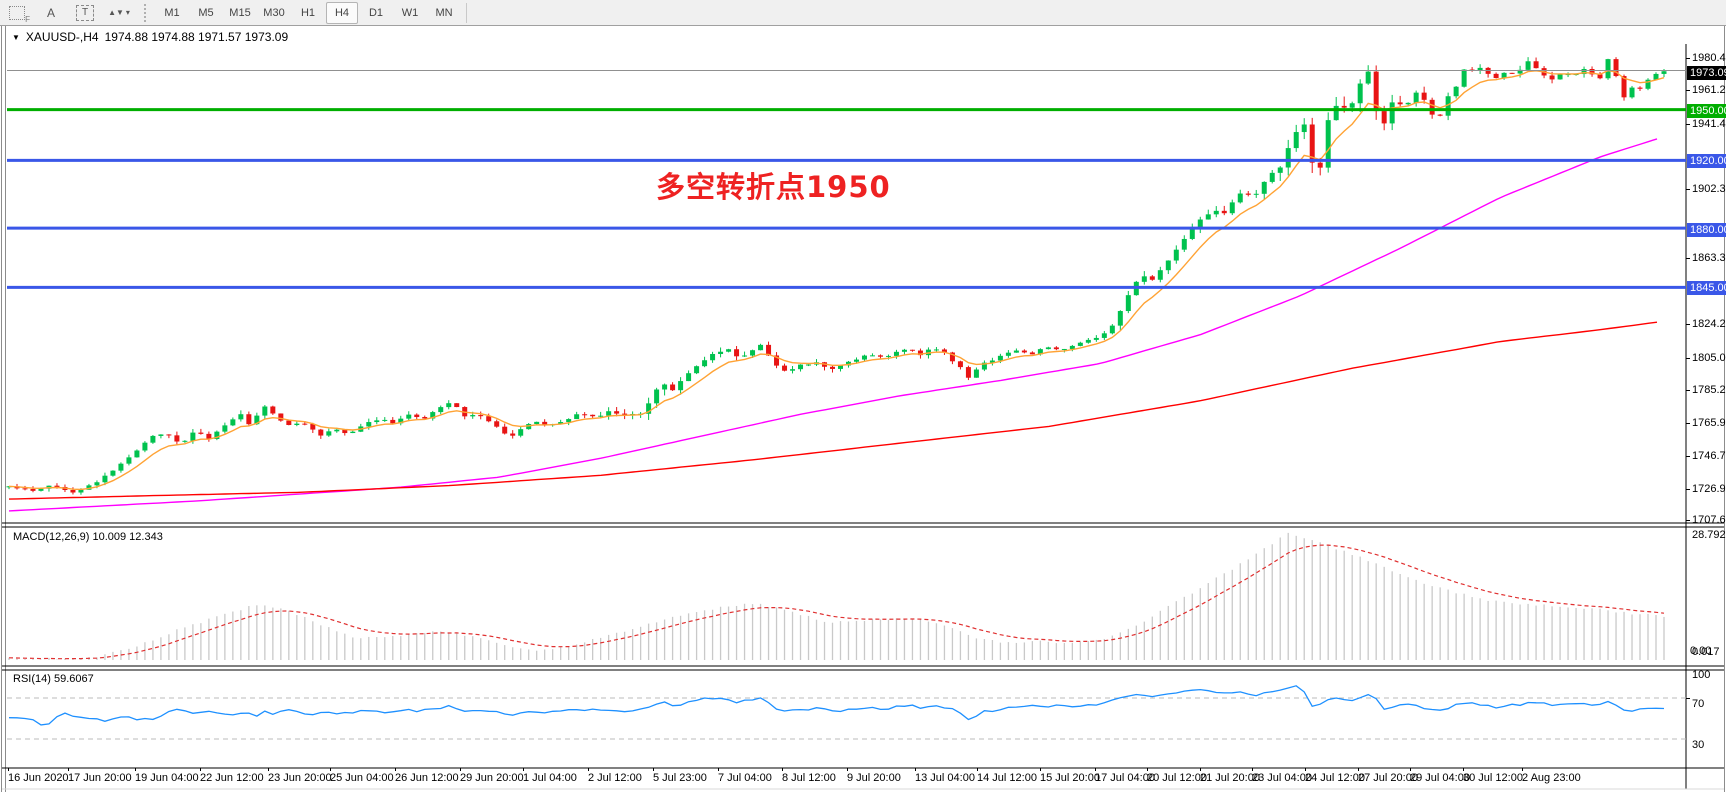  I want to click on macd-scale-zero-label: 0.017, so click(1706, 652).